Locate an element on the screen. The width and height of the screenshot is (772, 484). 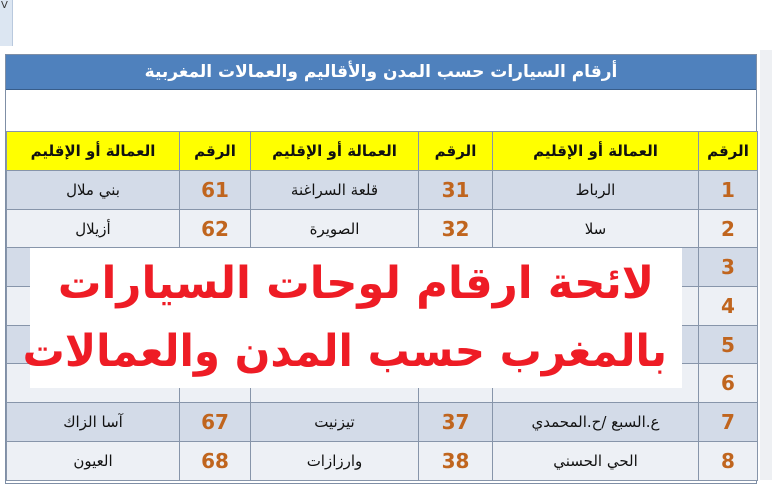
table-row: 8 الحي الحسني 38 وارزازات 68 العيون is located at coordinates (382, 460).